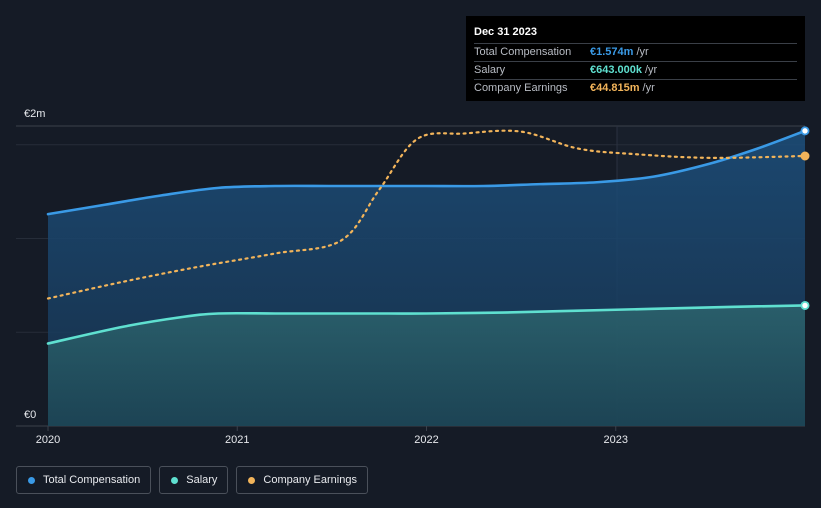 The image size is (821, 508). Describe the element at coordinates (635, 34) in the screenshot. I see `tooltip-date: Dec 31 2023` at that location.